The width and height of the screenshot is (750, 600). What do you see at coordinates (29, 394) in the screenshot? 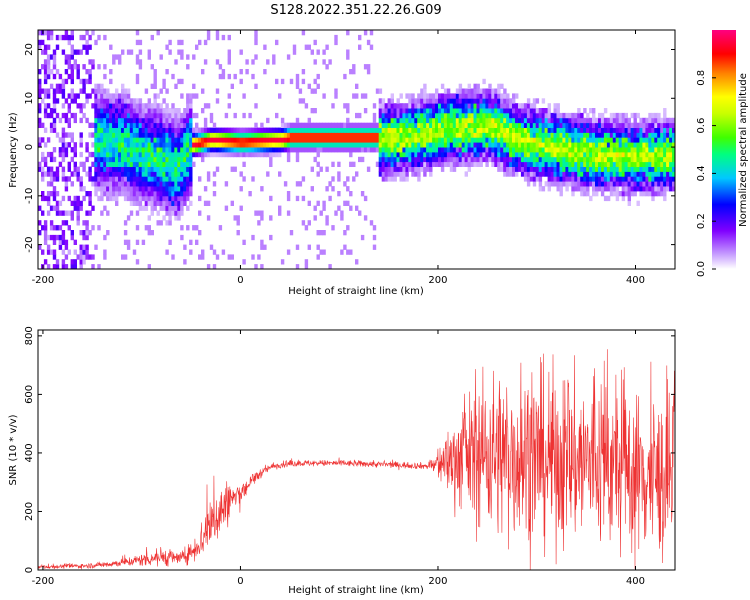
I see `y-tick-label: 600` at bounding box center [29, 394].